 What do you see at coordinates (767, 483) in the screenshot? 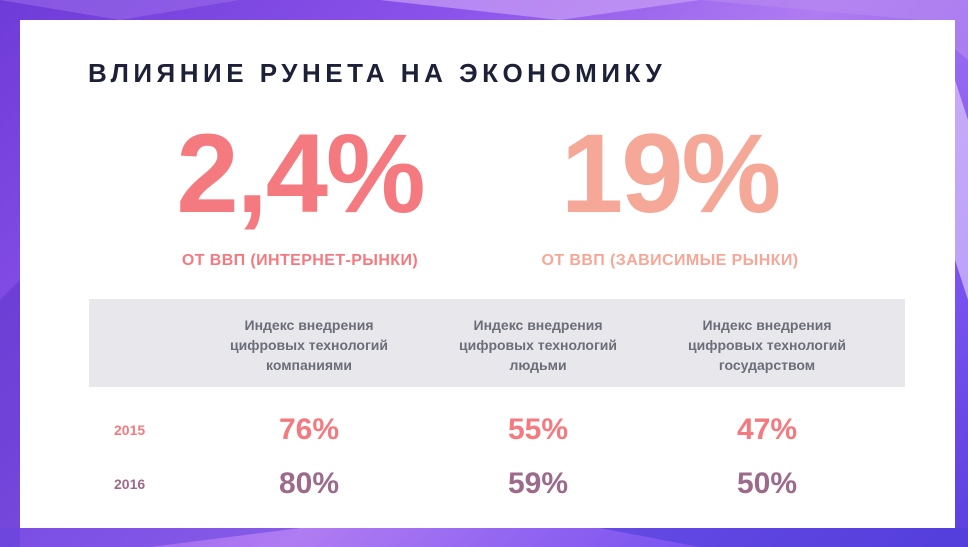
I see `table-cell: 50%` at bounding box center [767, 483].